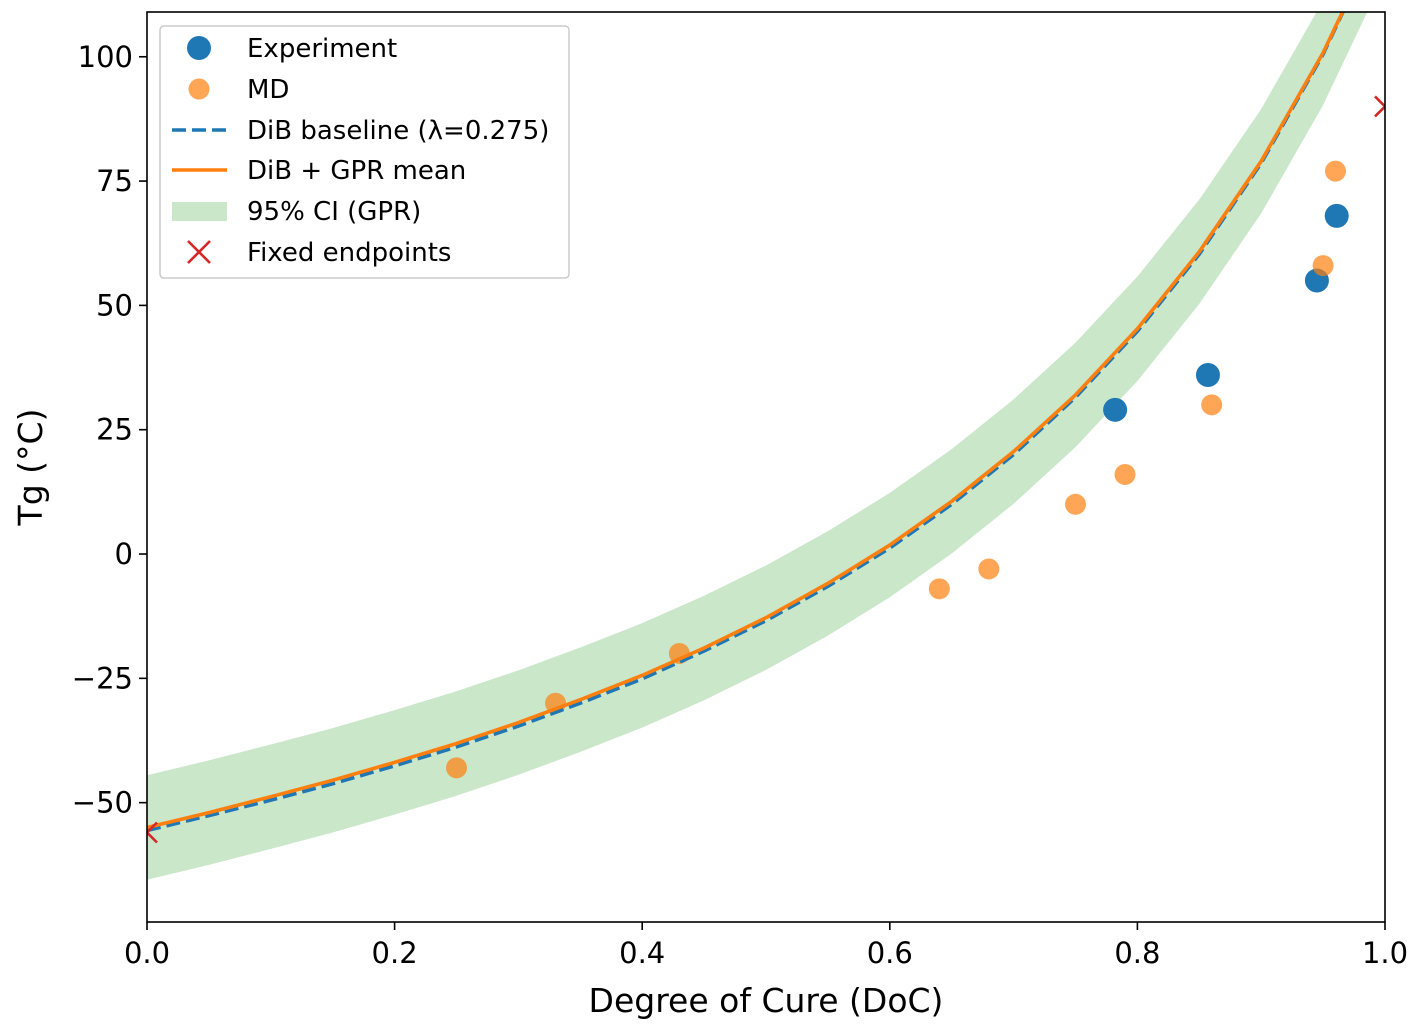 This screenshot has width=1418, height=1034. I want to click on y-tick-label-0: 100, so click(105, 57).